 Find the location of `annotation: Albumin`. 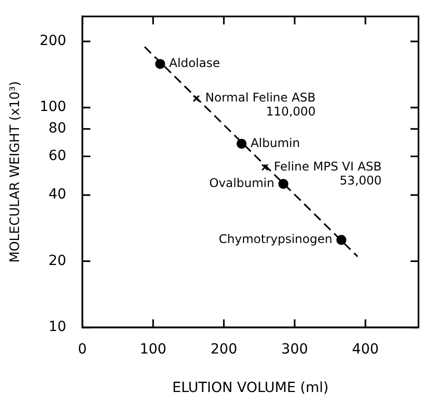

annotation: Albumin is located at coordinates (275, 143).